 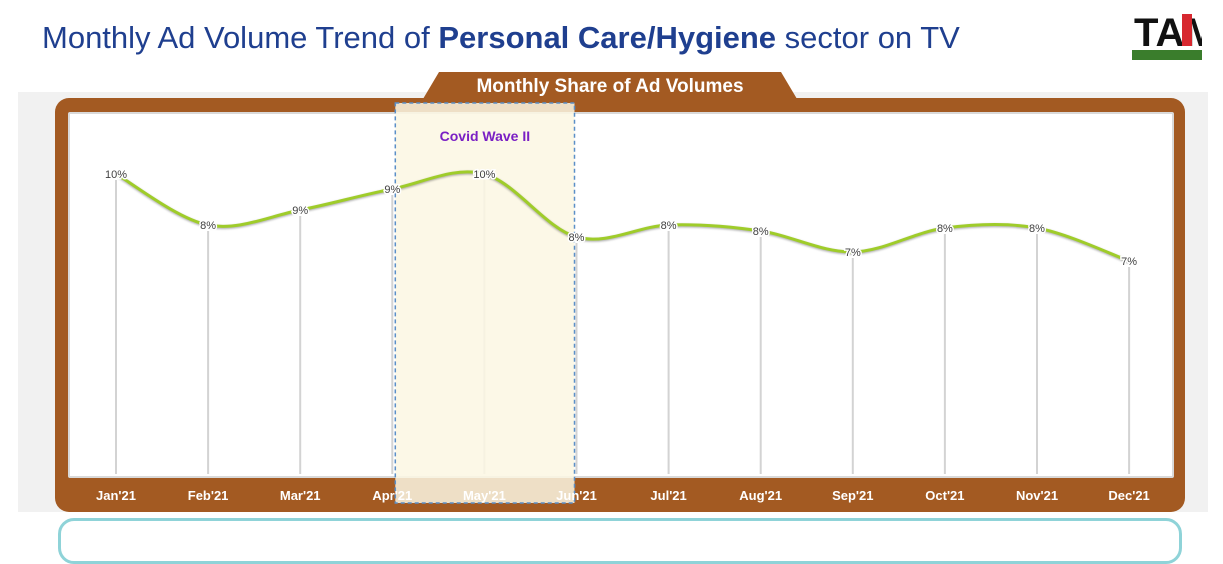 What do you see at coordinates (116, 175) in the screenshot?
I see `data-label-0: 10%` at bounding box center [116, 175].